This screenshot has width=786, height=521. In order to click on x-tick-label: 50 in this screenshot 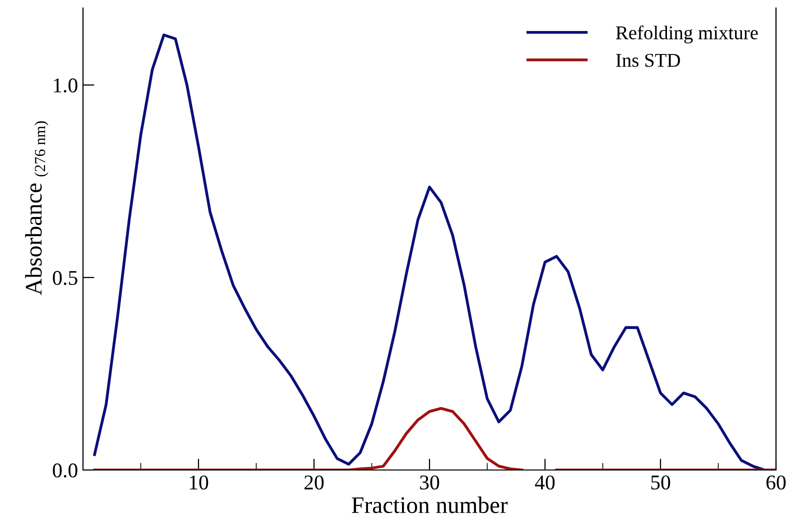, I will do `click(660, 482)`.